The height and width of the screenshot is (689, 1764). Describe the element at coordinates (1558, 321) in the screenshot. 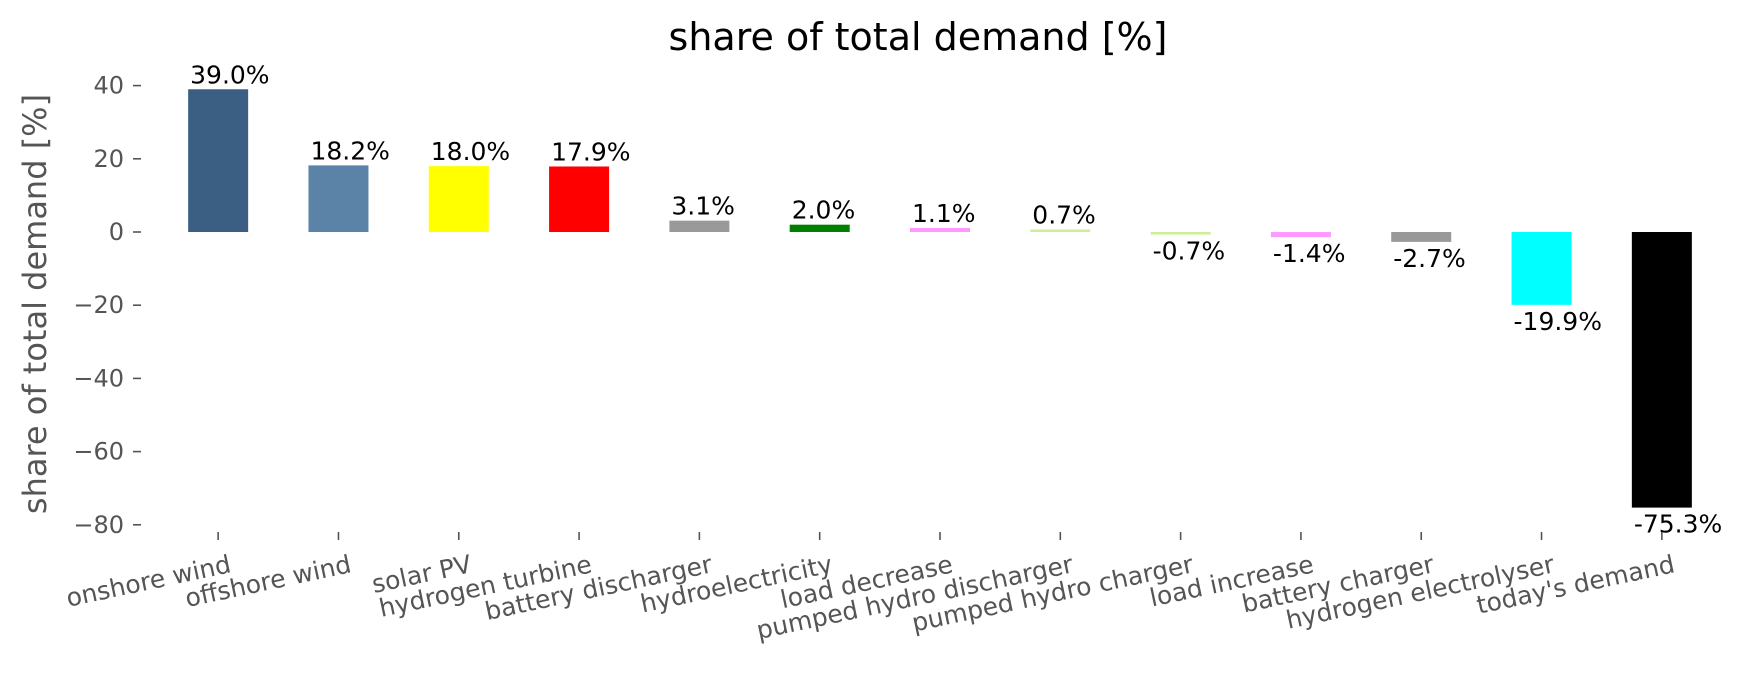

I see `data-label: -19.9%` at that location.